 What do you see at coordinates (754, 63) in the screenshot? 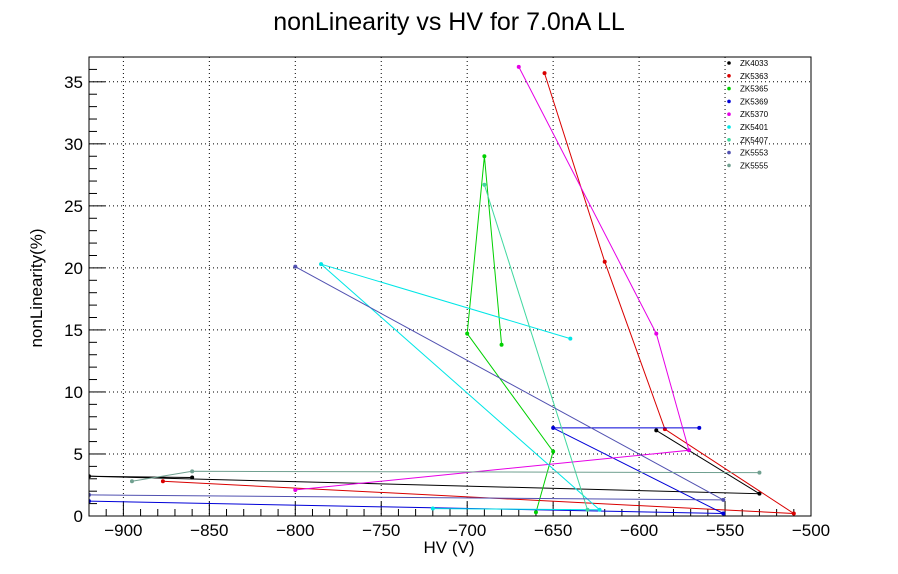
I see `legend-label: ZK4033` at bounding box center [754, 63].